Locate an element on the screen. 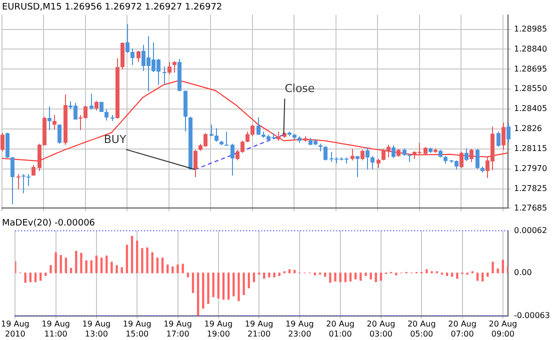 The height and width of the screenshot is (340, 554). y-tick-label: 1.28695 is located at coordinates (531, 69).